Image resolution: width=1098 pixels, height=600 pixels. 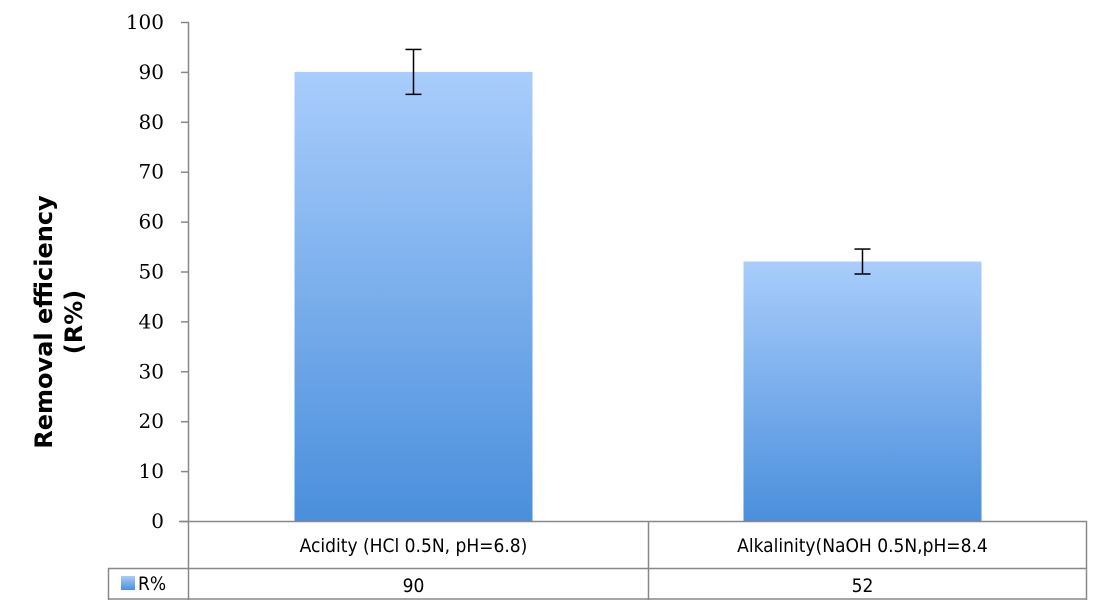 I want to click on data-table-value: 52, so click(x=863, y=586).